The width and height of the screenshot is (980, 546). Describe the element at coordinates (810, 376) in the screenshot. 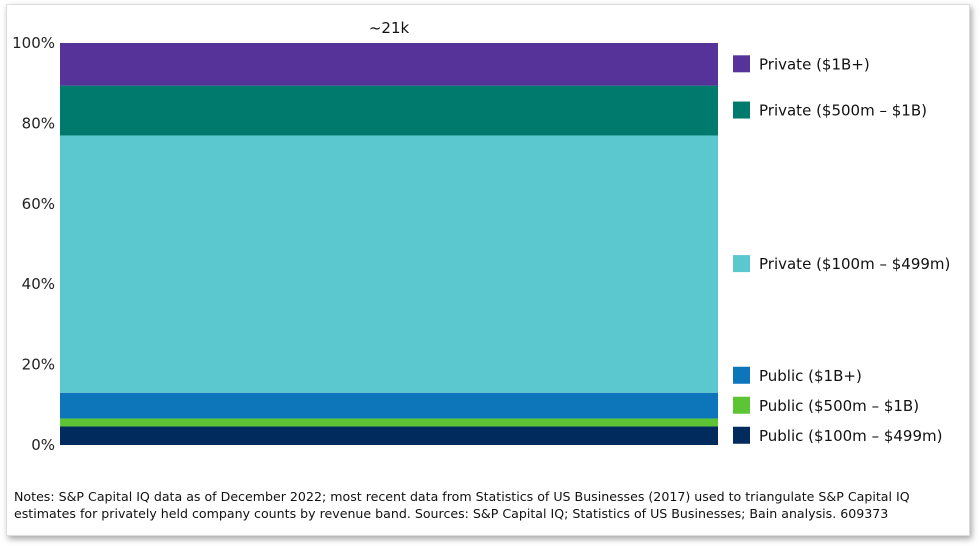

I see `legend-label: Public ($1B+)` at that location.